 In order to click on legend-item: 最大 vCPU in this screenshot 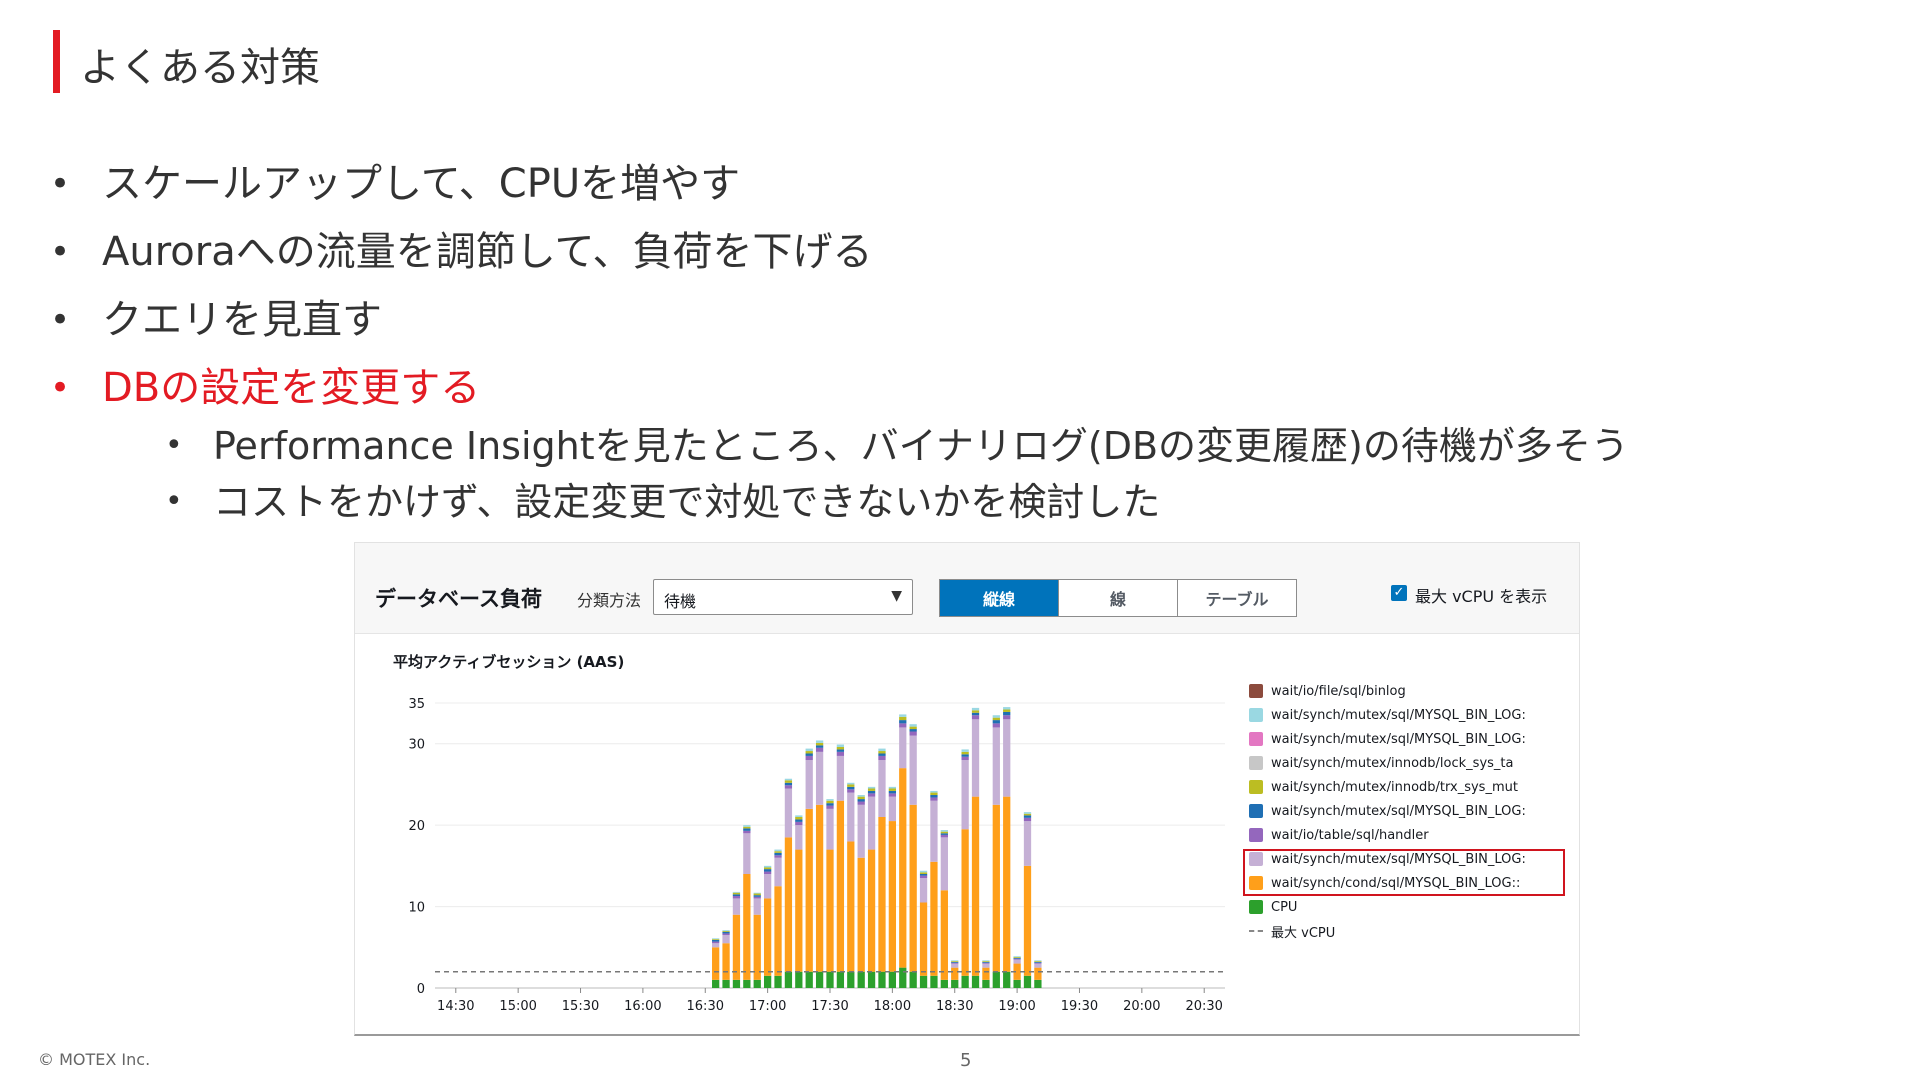, I will do `click(1387, 931)`.